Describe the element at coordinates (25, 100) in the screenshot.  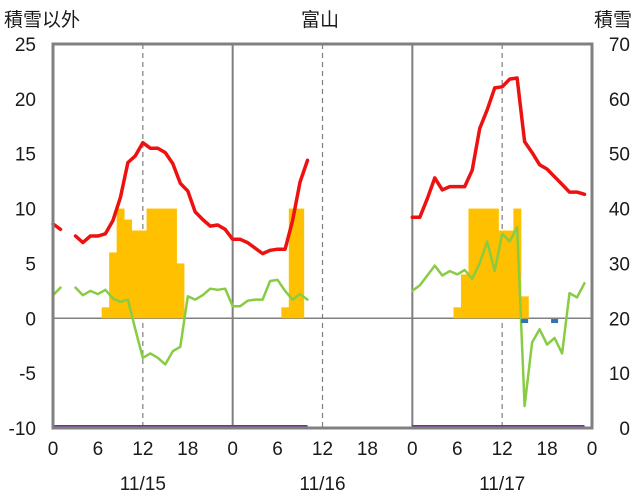
I see `left-tick-label: 20` at that location.